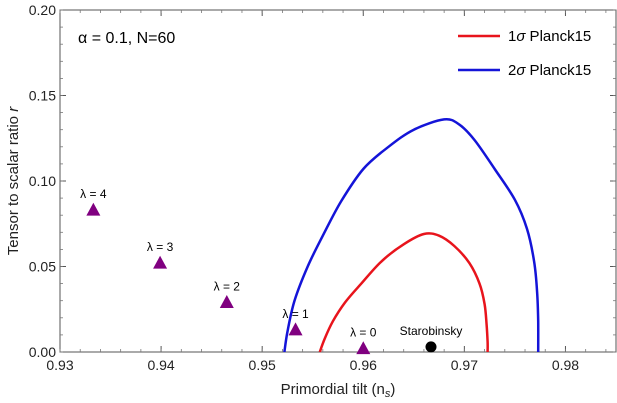 This screenshot has width=617, height=403. What do you see at coordinates (42, 10) in the screenshot?
I see `y-tick-label: 0.20` at bounding box center [42, 10].